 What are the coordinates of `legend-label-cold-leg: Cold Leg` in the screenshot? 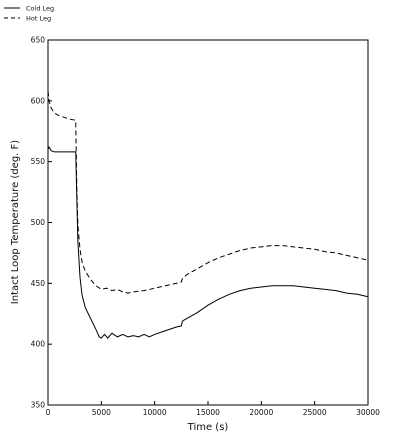 It's located at (40, 9).